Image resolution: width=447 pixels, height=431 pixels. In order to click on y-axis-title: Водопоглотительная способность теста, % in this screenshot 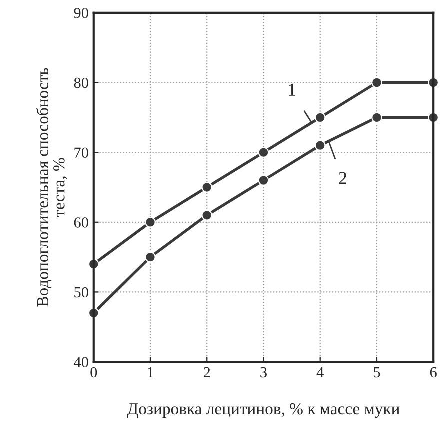, I will do `click(52, 187)`.